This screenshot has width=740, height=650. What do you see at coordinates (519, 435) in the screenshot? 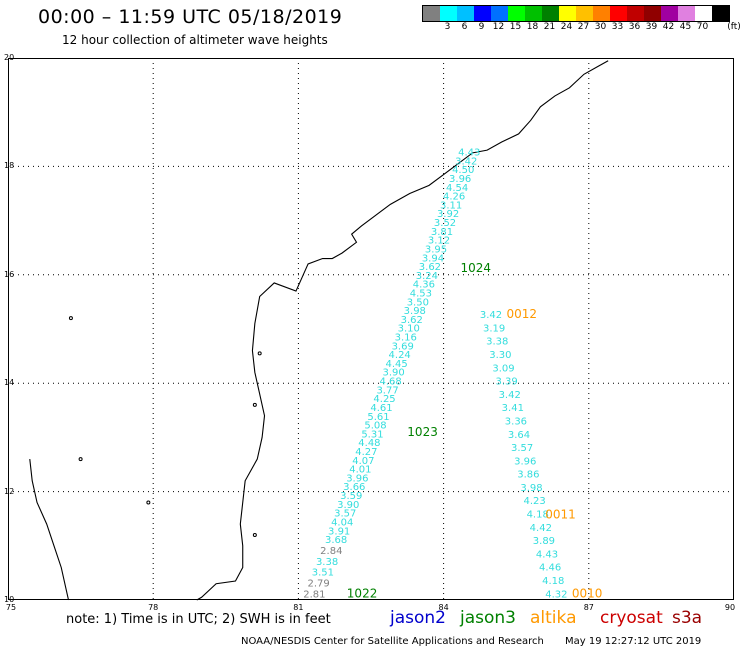
I see `wave-height-label: 3.64` at bounding box center [519, 435].